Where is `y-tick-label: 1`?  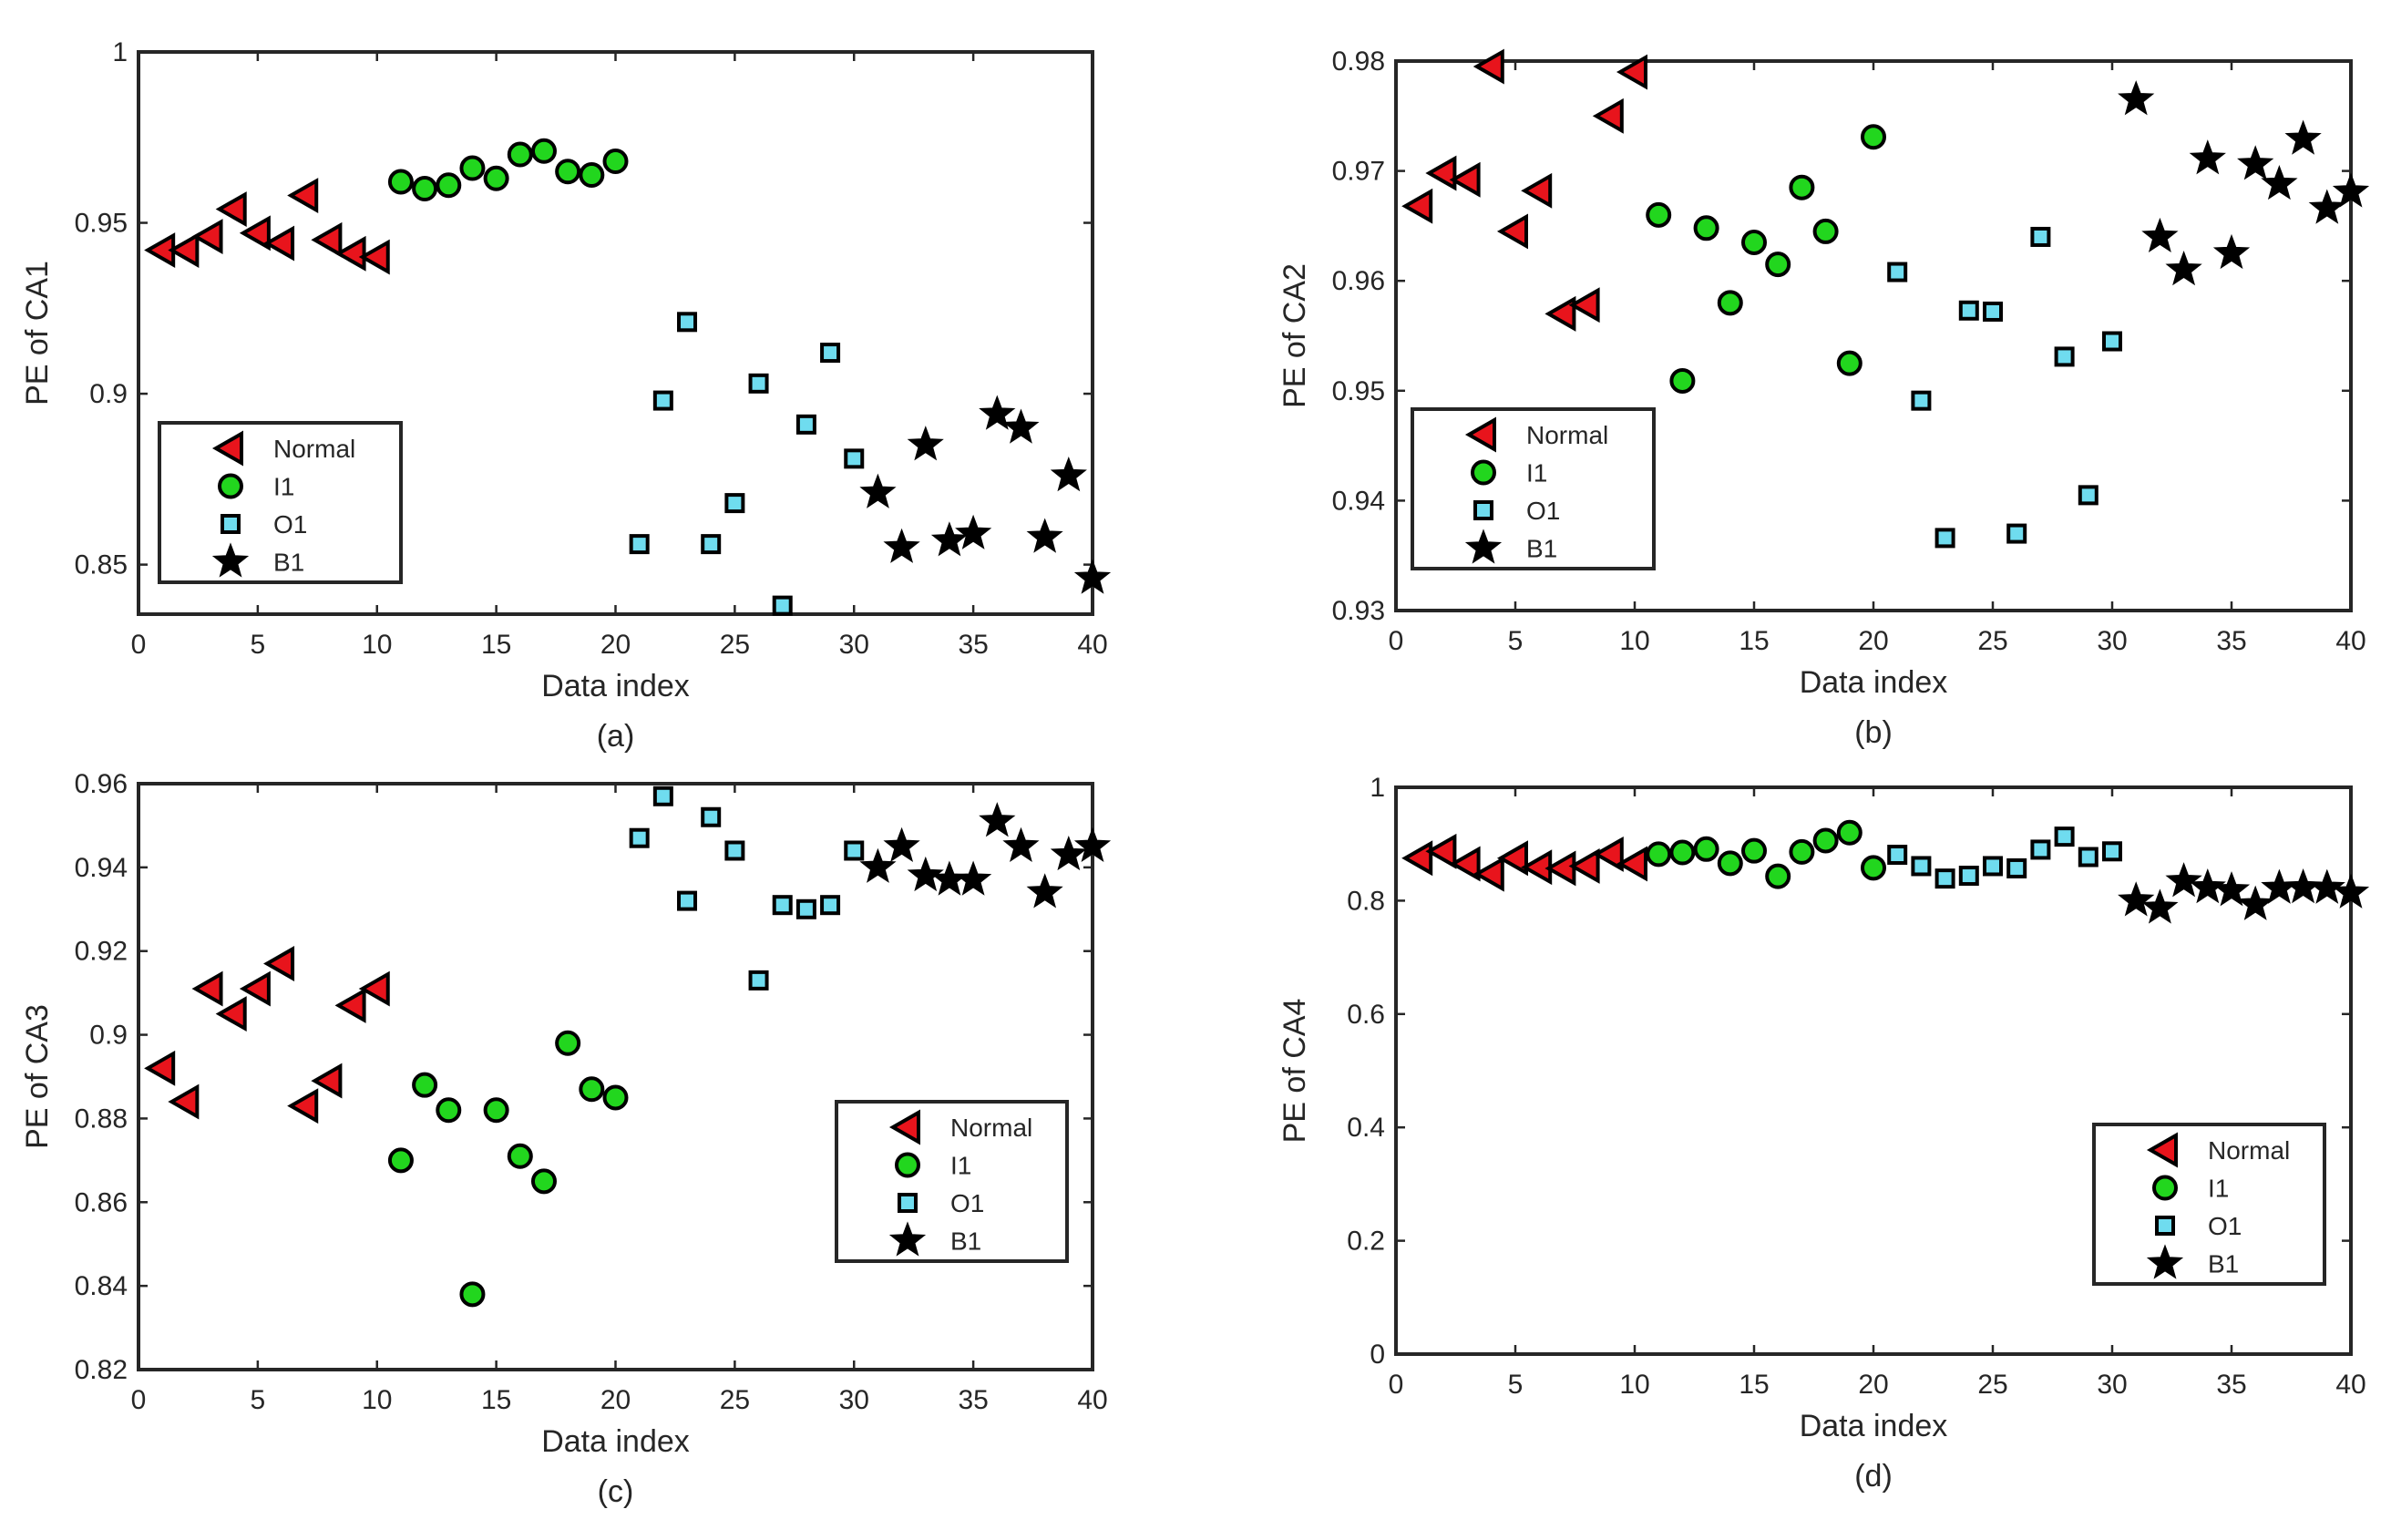
y-tick-label: 1 is located at coordinates (1377, 788).